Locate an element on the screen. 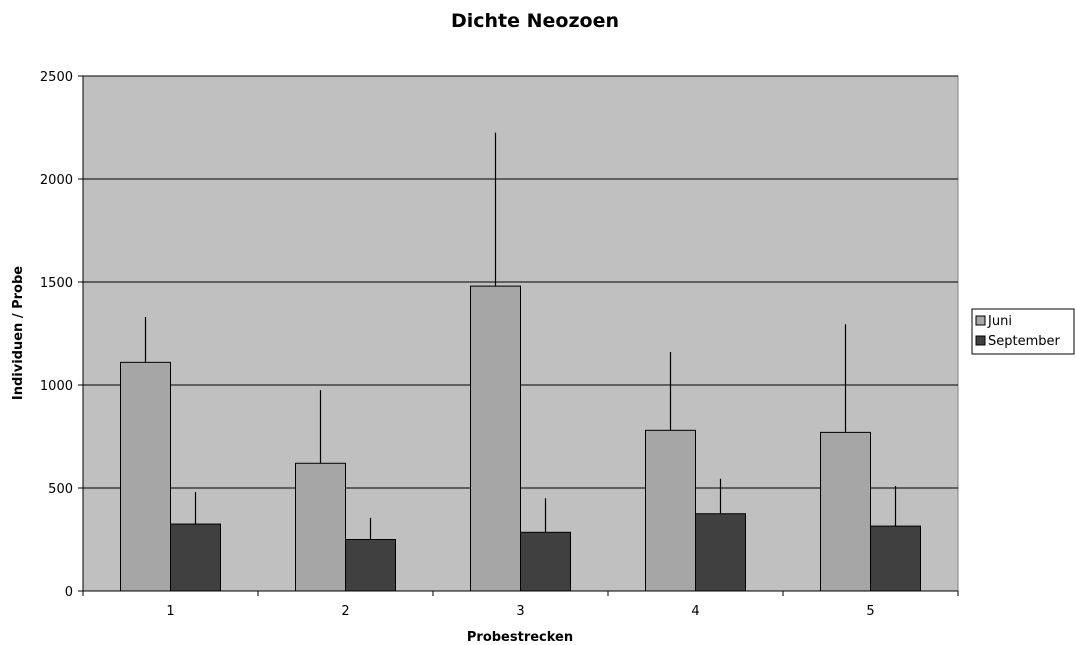 The width and height of the screenshot is (1075, 645). chart-title: Dichte Neozoen is located at coordinates (535, 21).